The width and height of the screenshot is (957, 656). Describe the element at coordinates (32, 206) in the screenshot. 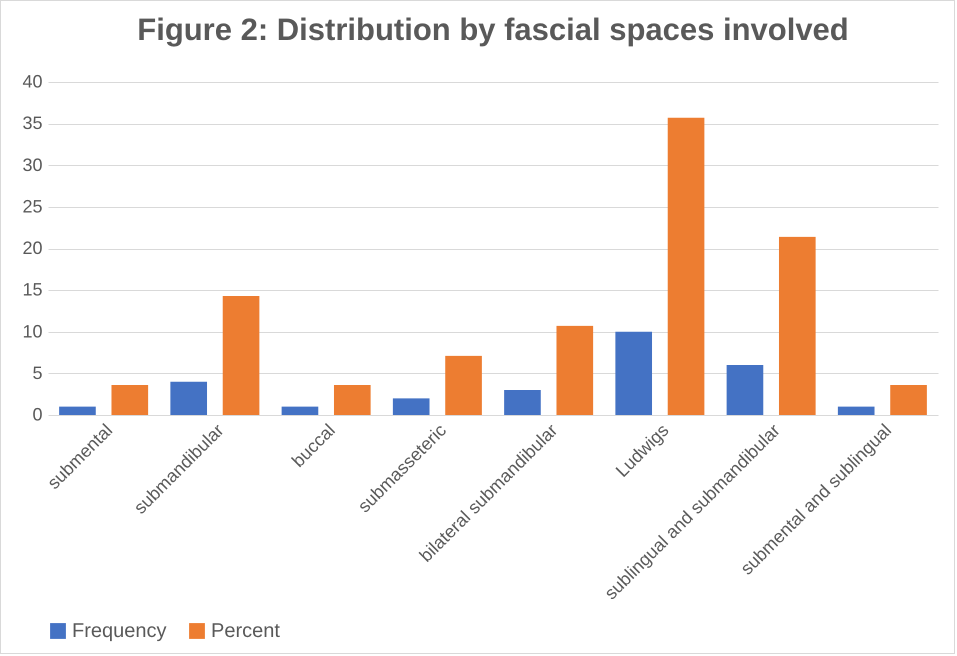

I see `y-tick-label: 25` at that location.